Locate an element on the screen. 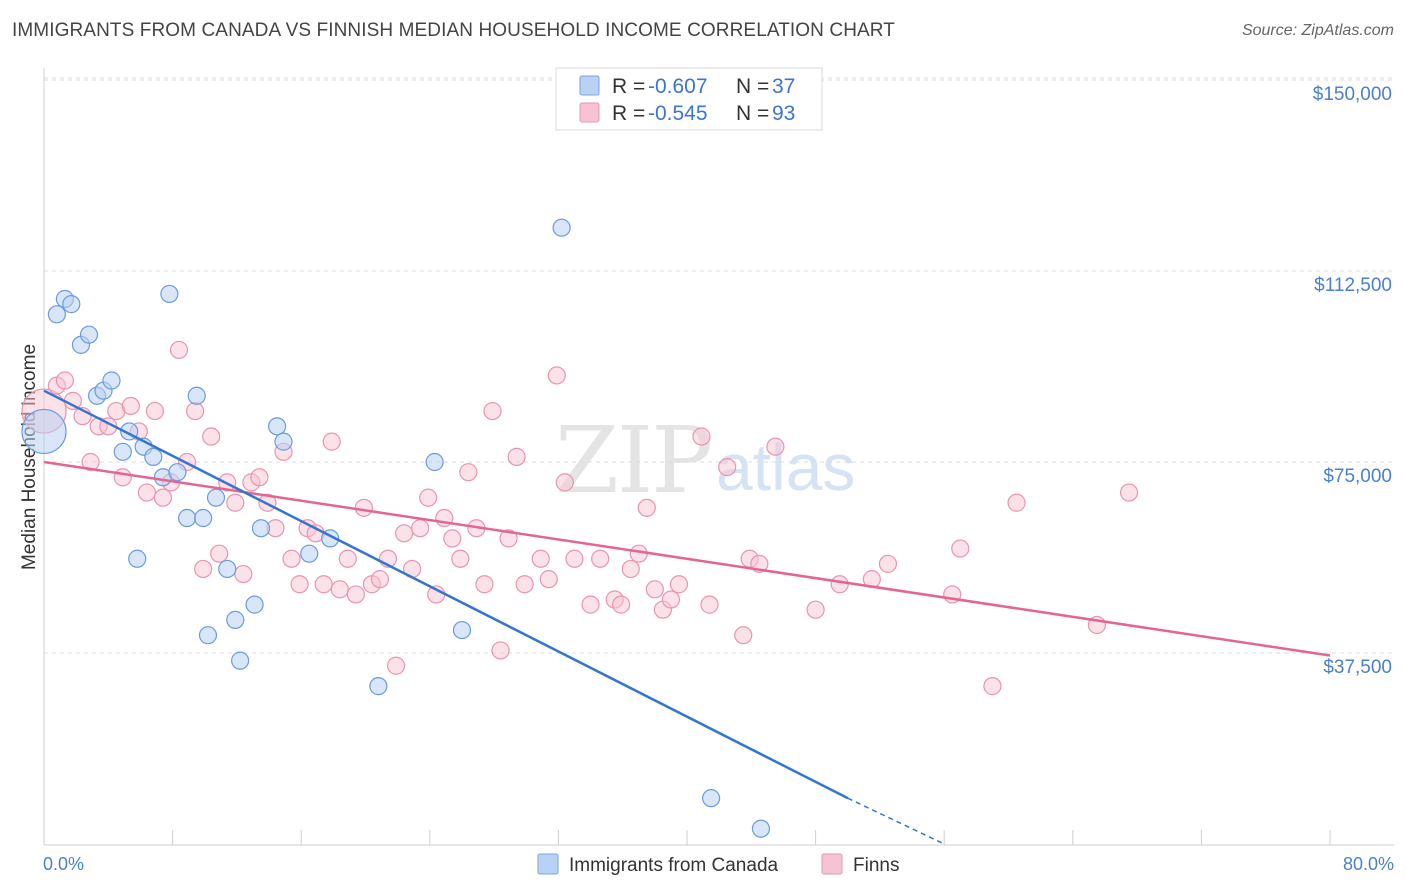 The height and width of the screenshot is (892, 1406). y-tick-label: $112,500 is located at coordinates (1353, 285).